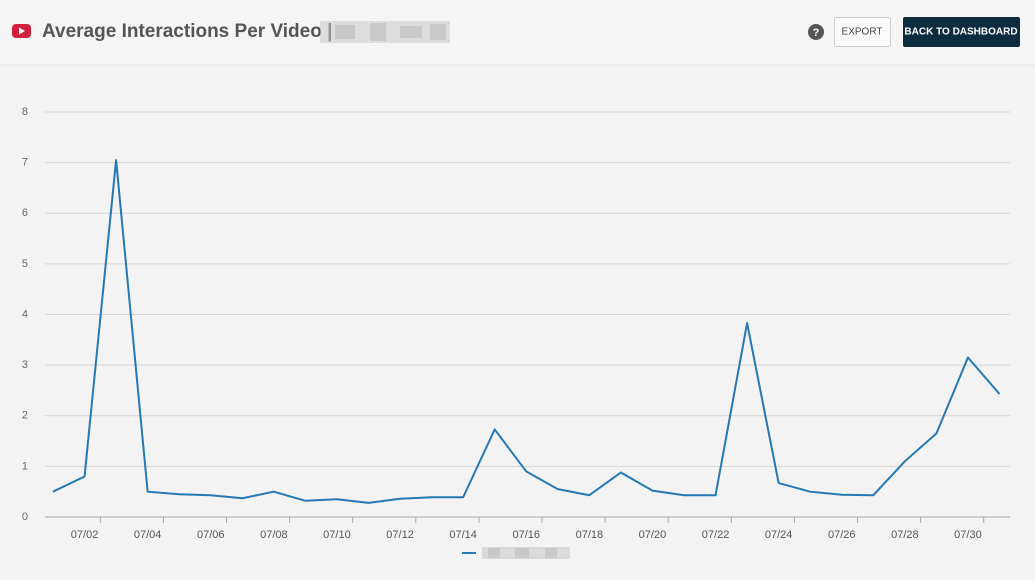 This screenshot has height=580, width=1035. What do you see at coordinates (25, 112) in the screenshot?
I see `y-tick-label: 8` at bounding box center [25, 112].